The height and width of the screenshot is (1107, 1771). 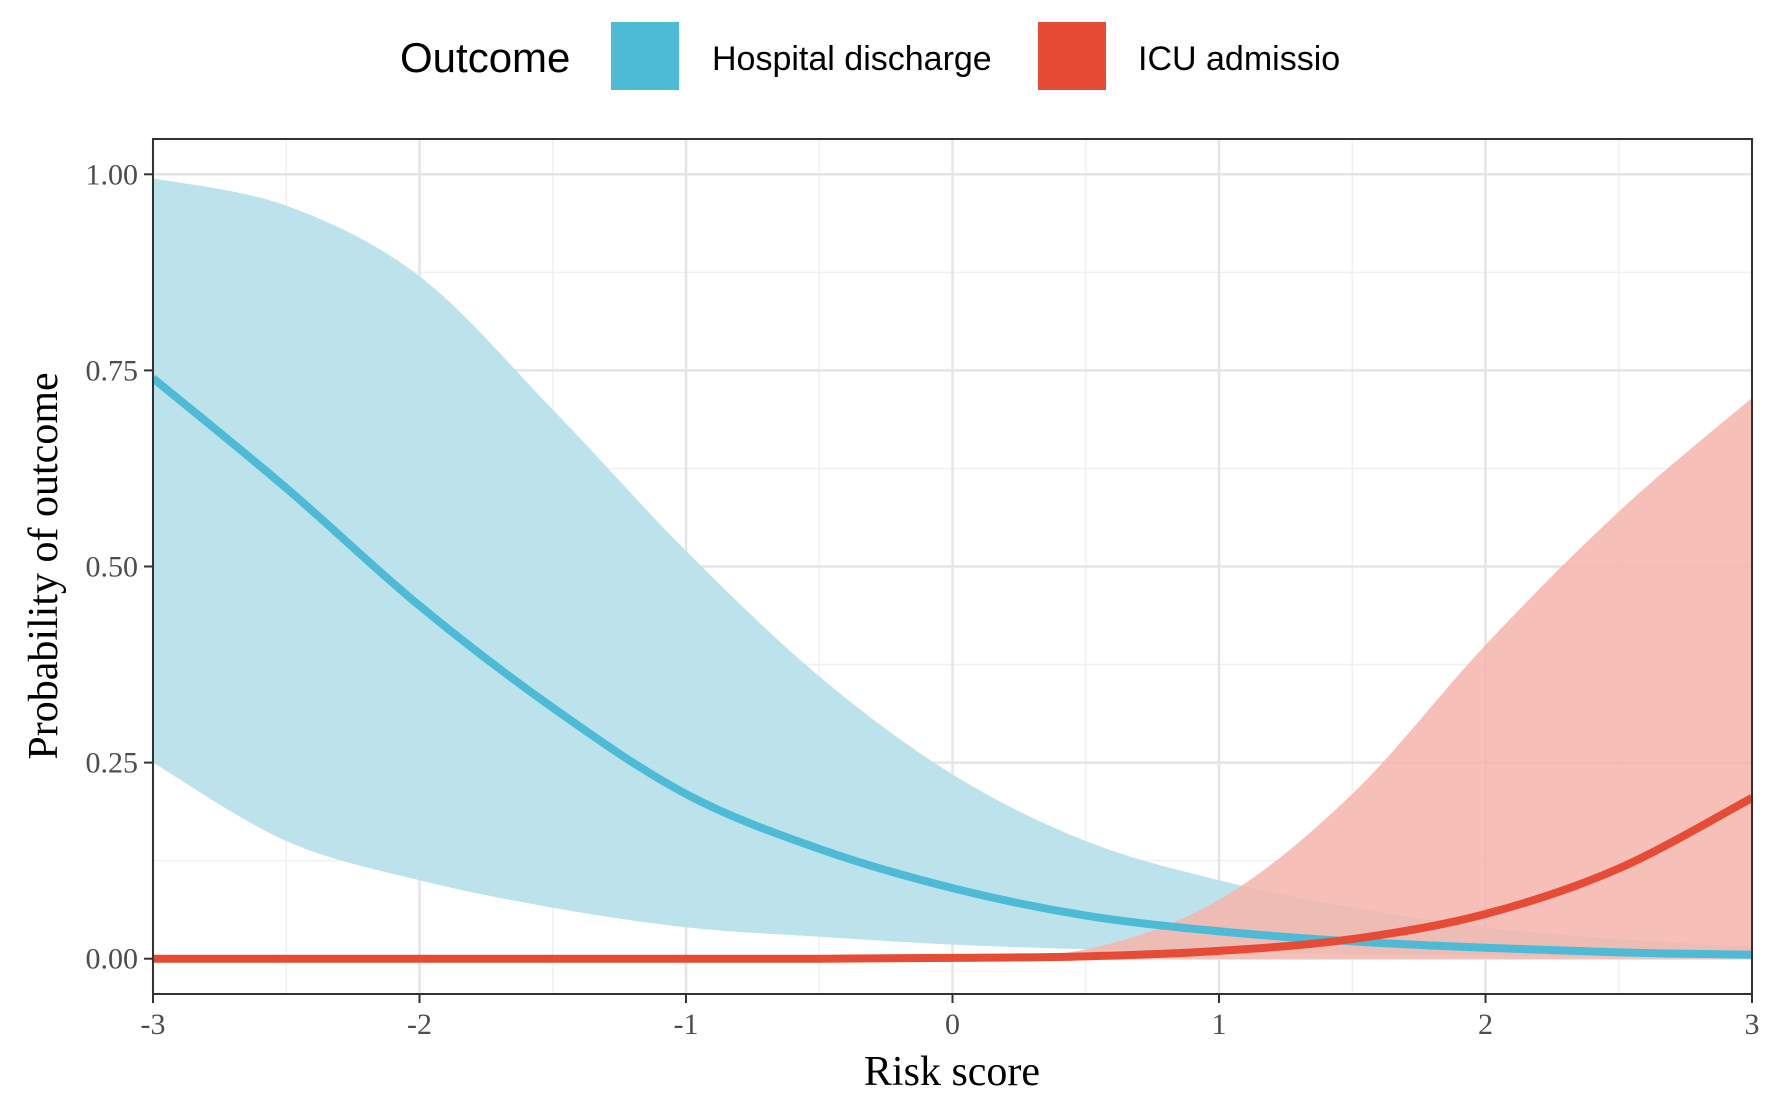 What do you see at coordinates (686, 1024) in the screenshot?
I see `x-tick-label: -1` at bounding box center [686, 1024].